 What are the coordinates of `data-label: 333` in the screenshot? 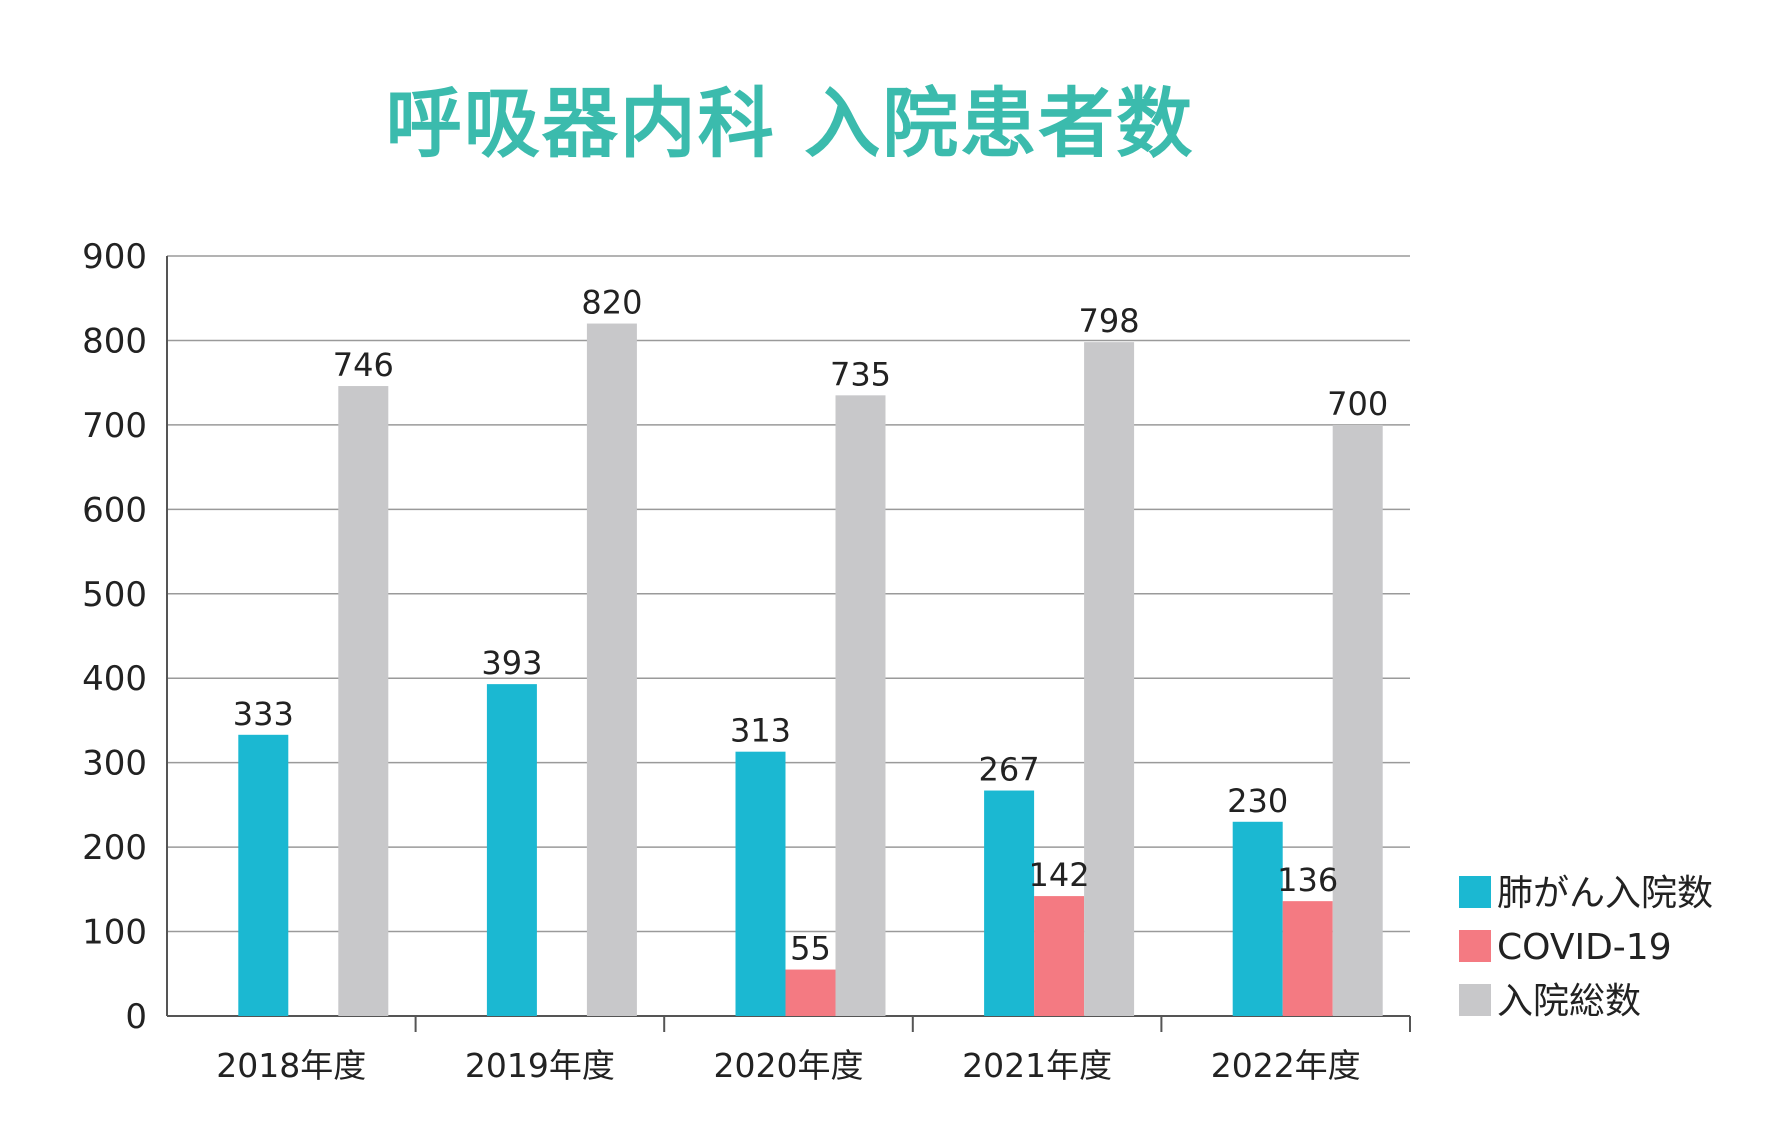 It's located at (263, 714).